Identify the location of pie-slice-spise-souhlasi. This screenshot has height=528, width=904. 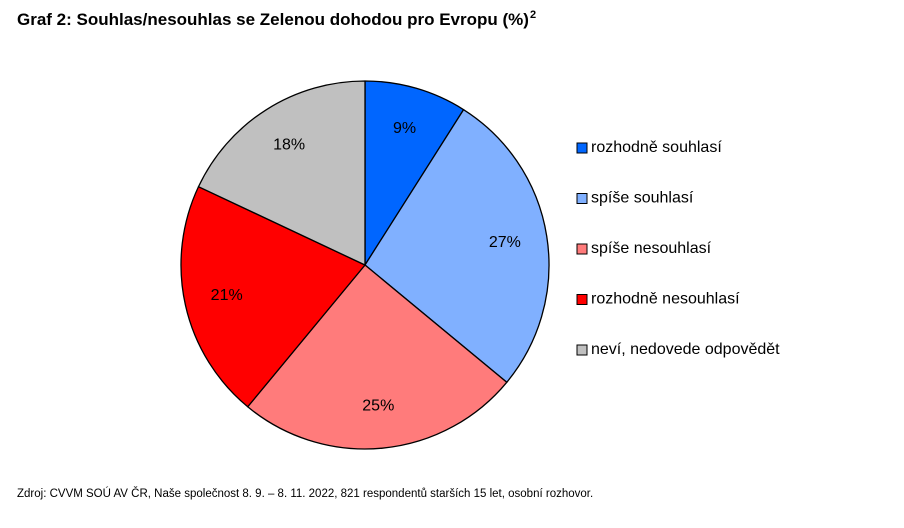
(457, 245).